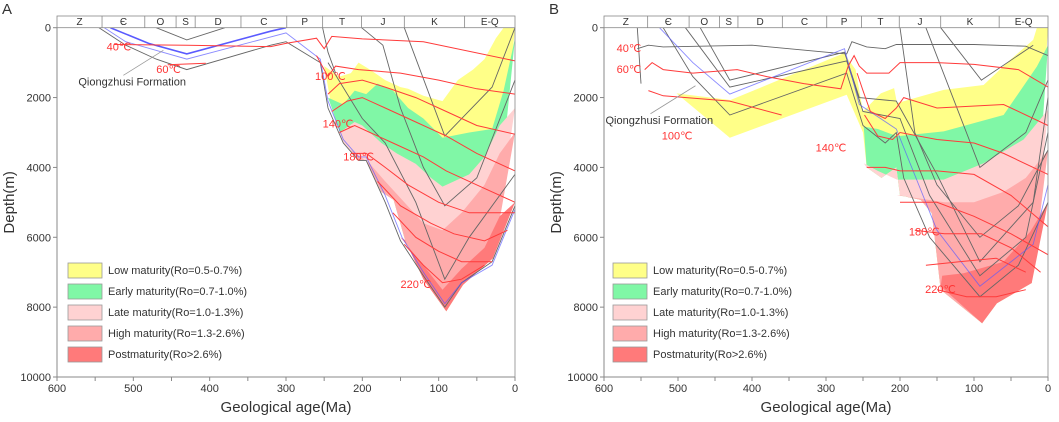 This screenshot has width=1059, height=422. I want to click on isotherm-label: 40℃, so click(119, 47).